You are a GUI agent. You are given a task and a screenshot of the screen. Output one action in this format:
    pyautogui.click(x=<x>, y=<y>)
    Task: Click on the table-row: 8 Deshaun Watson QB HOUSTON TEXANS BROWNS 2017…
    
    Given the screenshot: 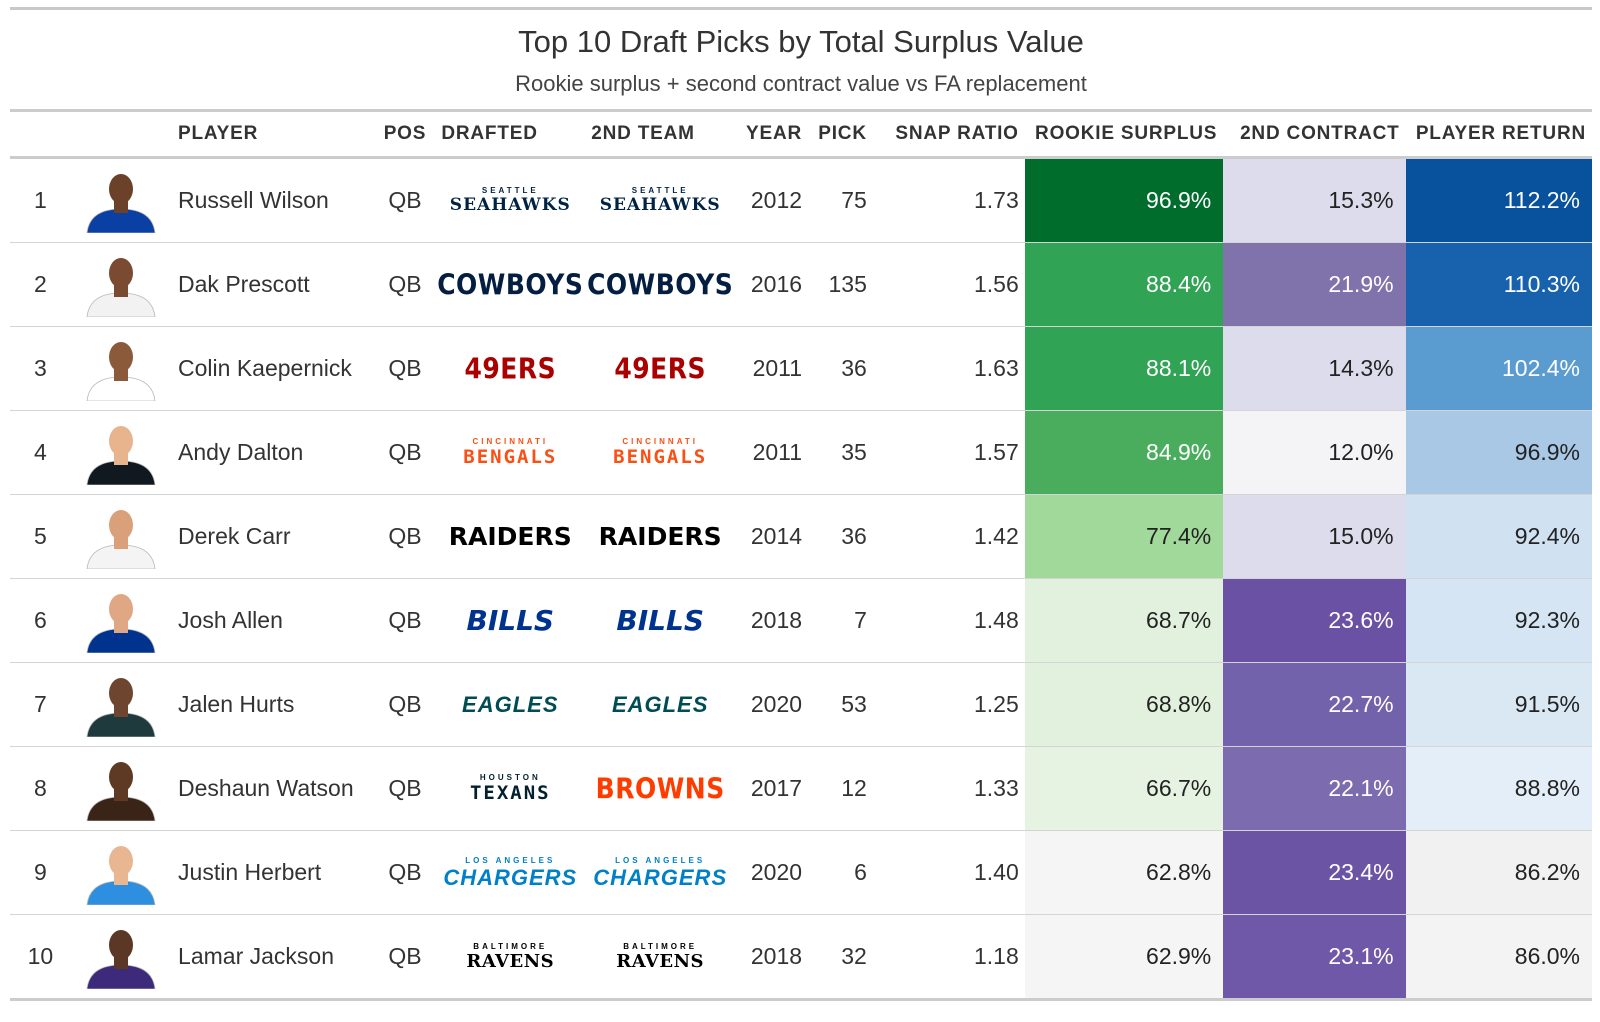 What is the action you would take?
    pyautogui.click(x=801, y=788)
    